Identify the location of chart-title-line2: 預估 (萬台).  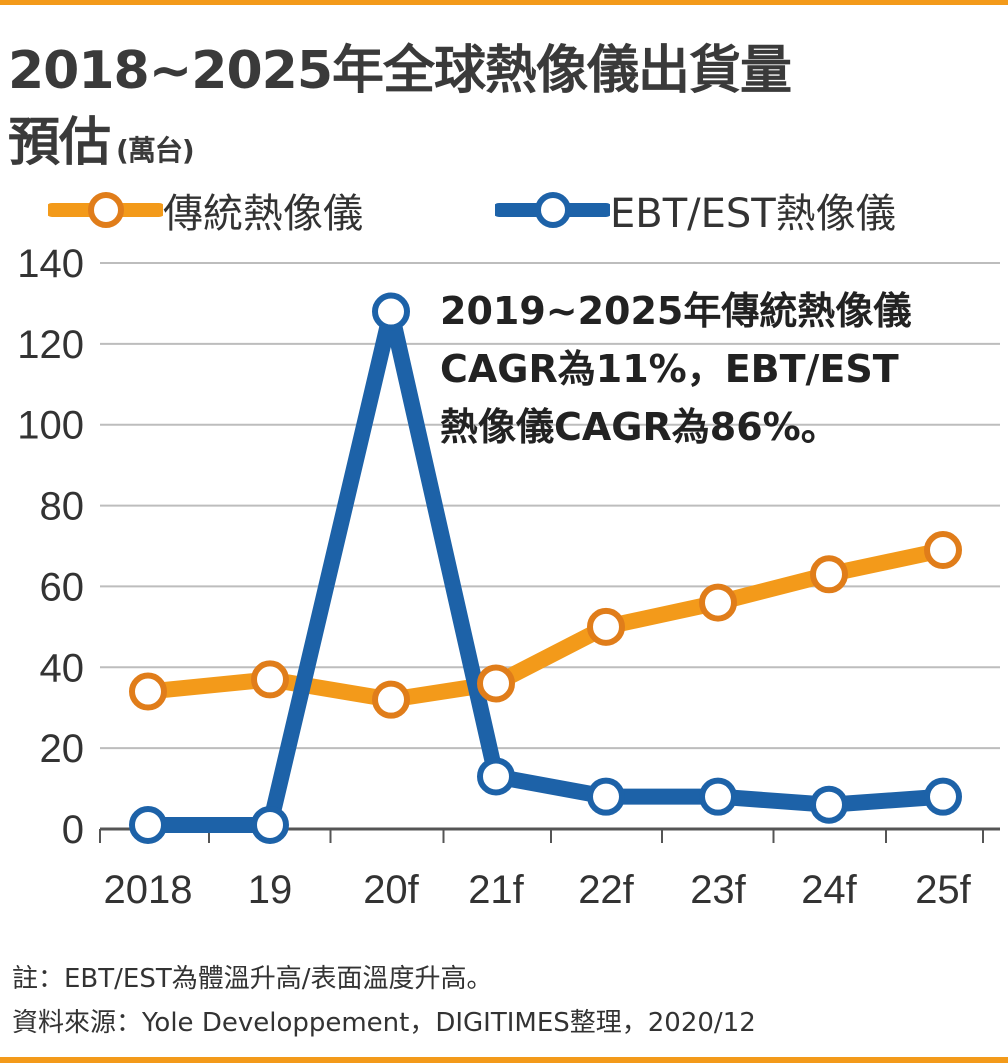
(101, 137).